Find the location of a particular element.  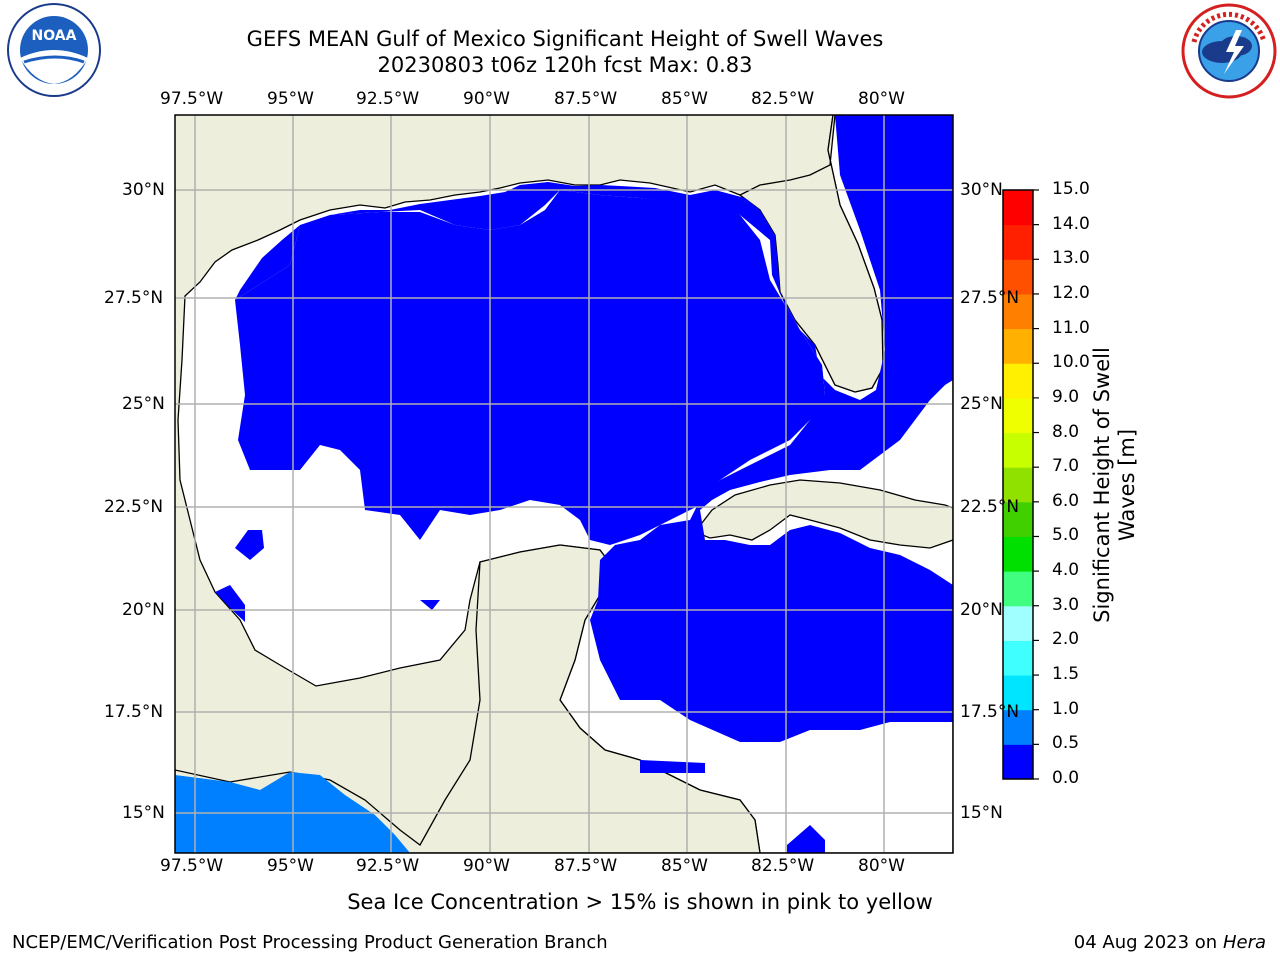

lon-label-top: 97.5°W is located at coordinates (192, 99).